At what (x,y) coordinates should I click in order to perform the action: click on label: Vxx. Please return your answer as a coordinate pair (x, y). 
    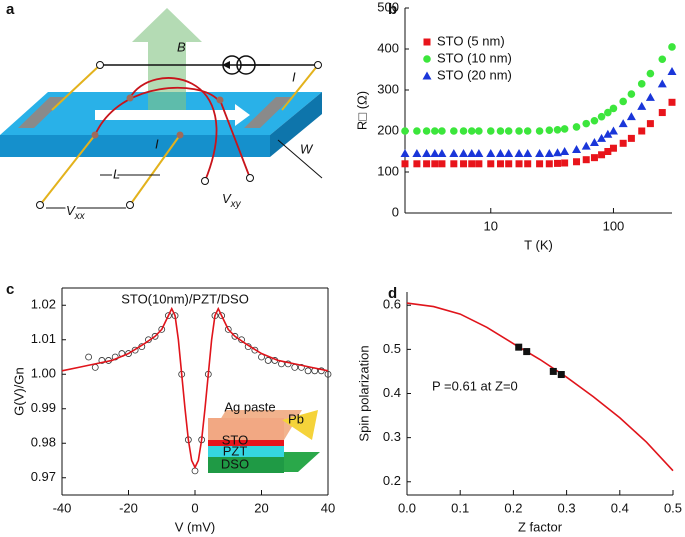
    Looking at the image, I should click on (76, 212).